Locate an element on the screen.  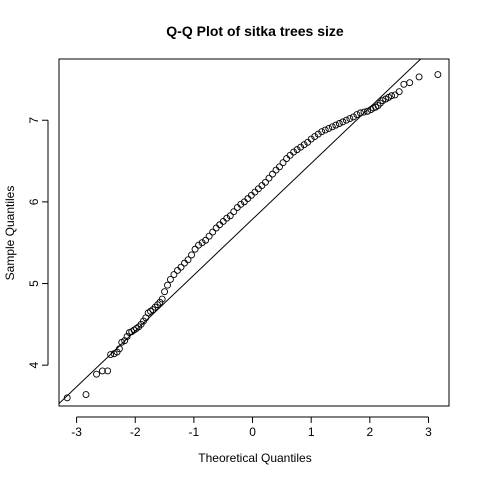
y-tick-label: 6 is located at coordinates (34, 201).